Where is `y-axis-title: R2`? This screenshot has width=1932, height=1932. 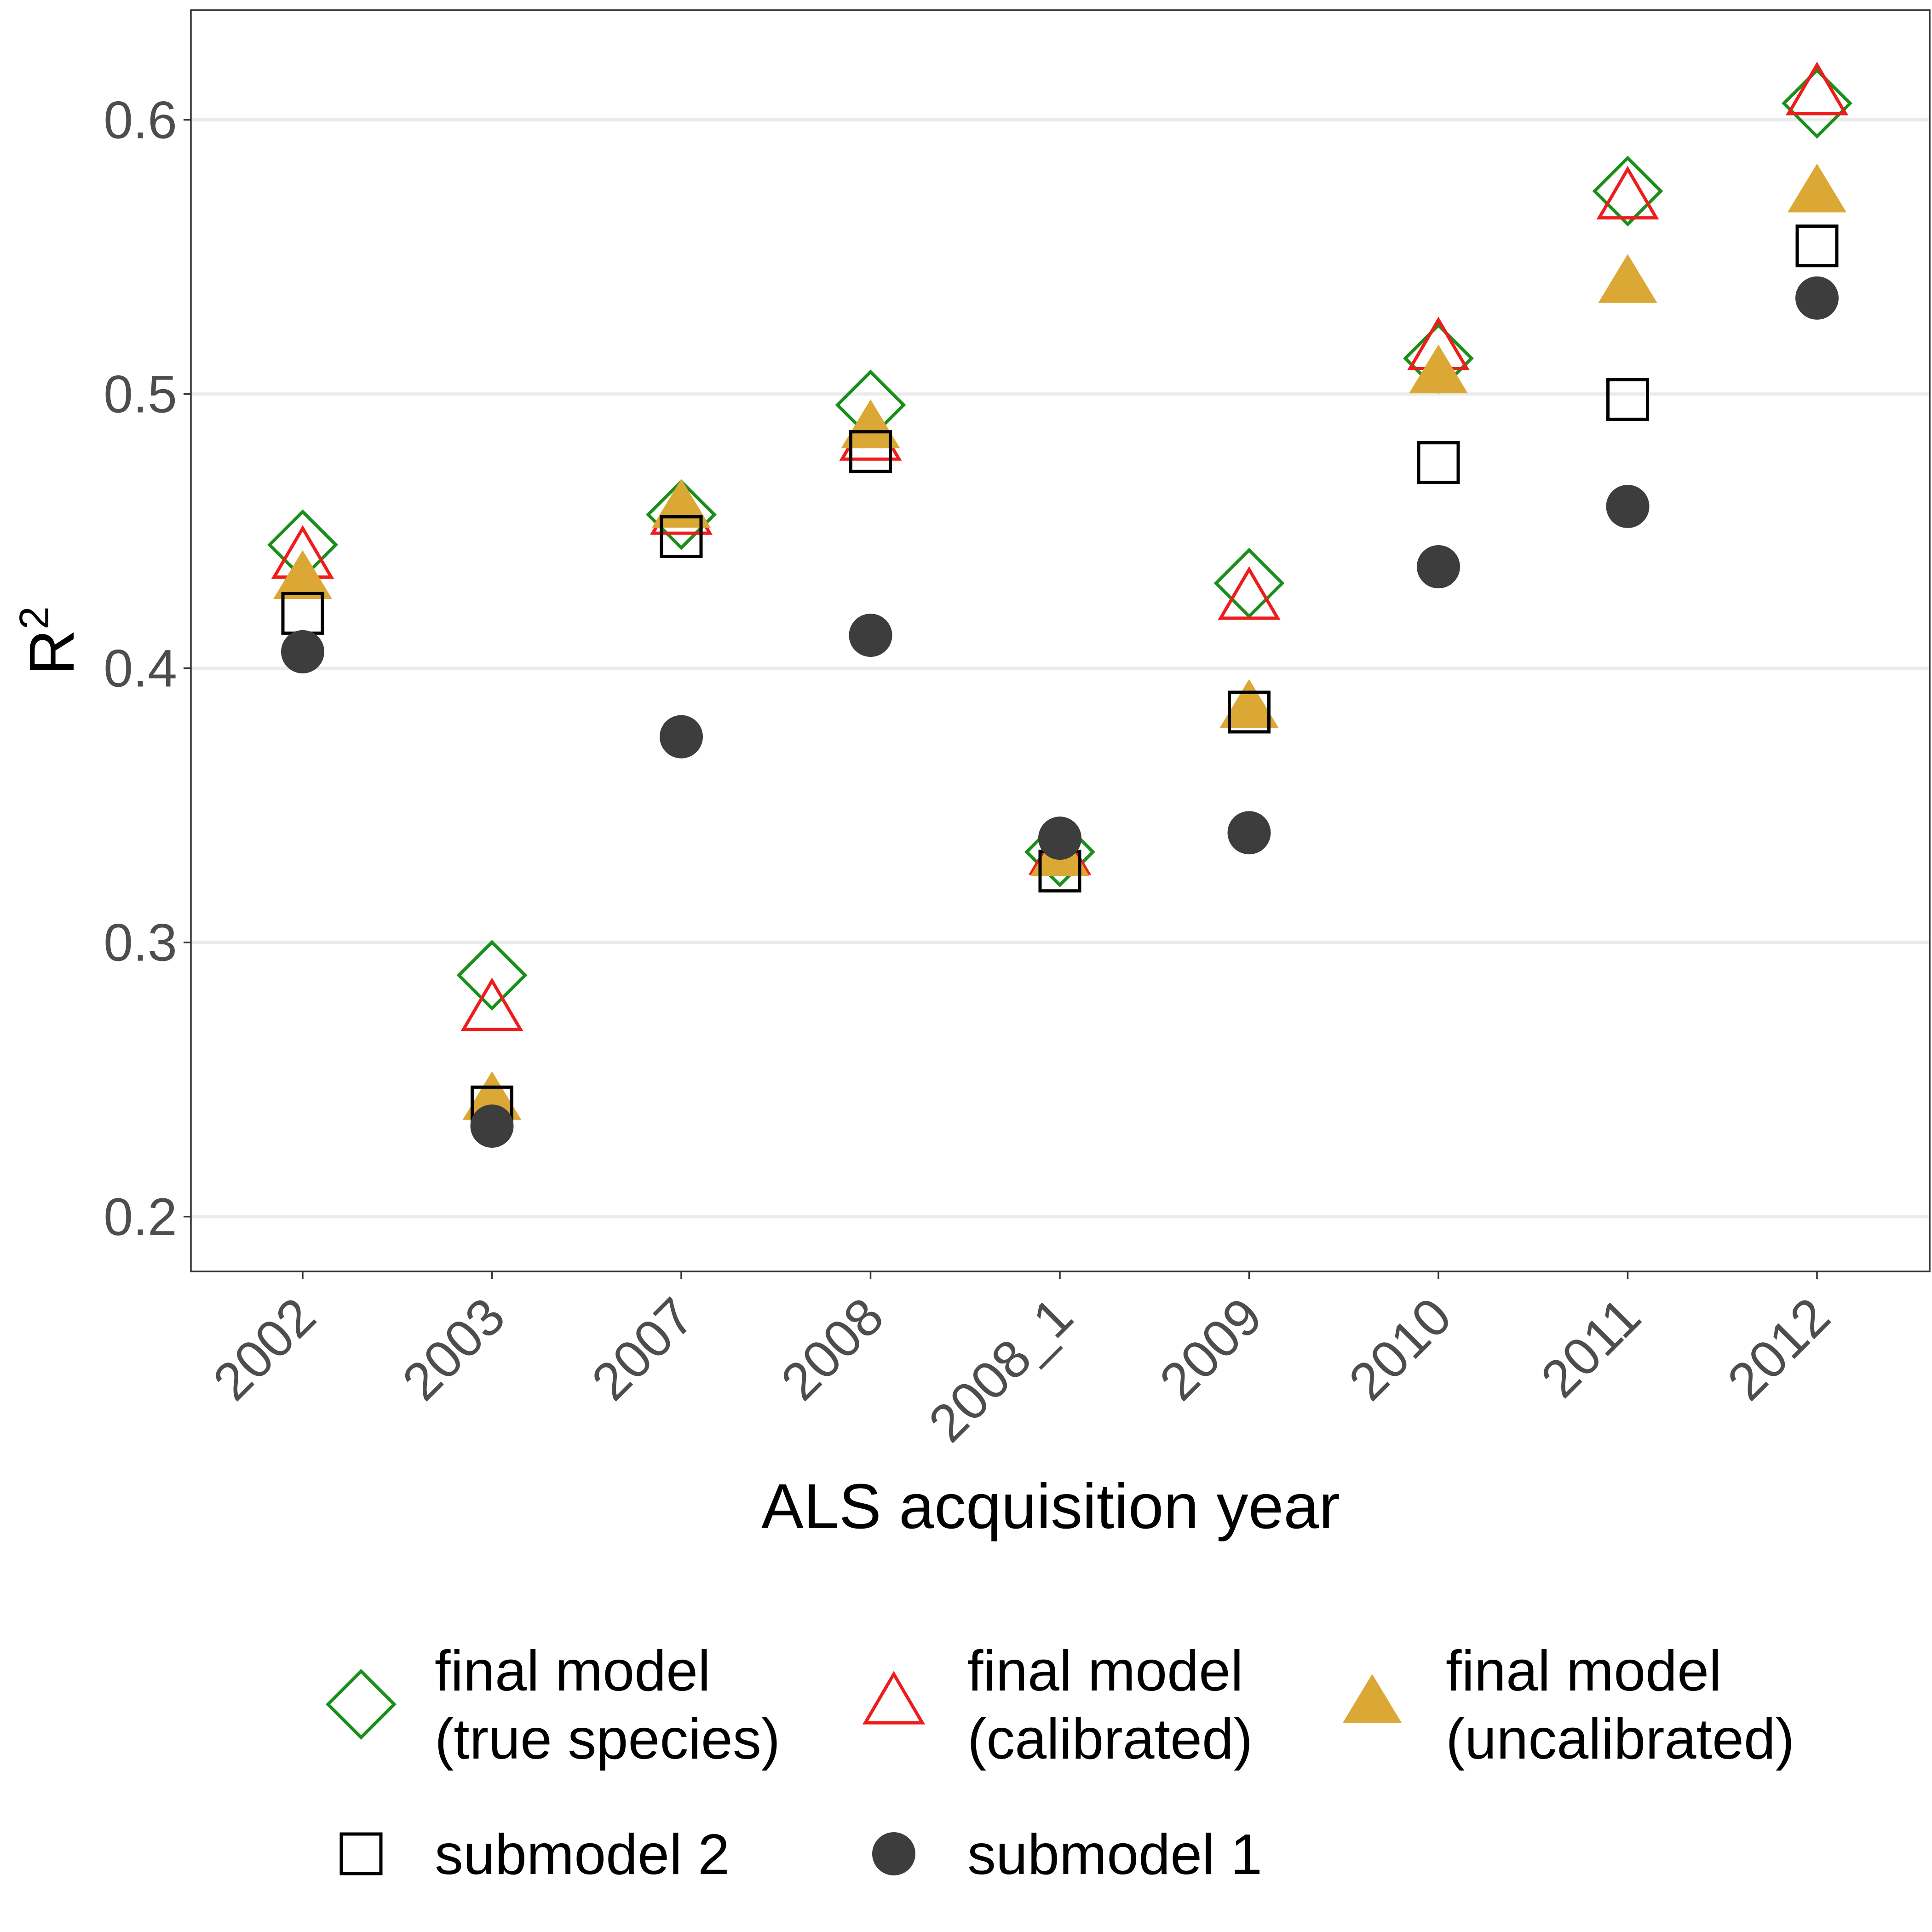 y-axis-title: R2 is located at coordinates (49, 640).